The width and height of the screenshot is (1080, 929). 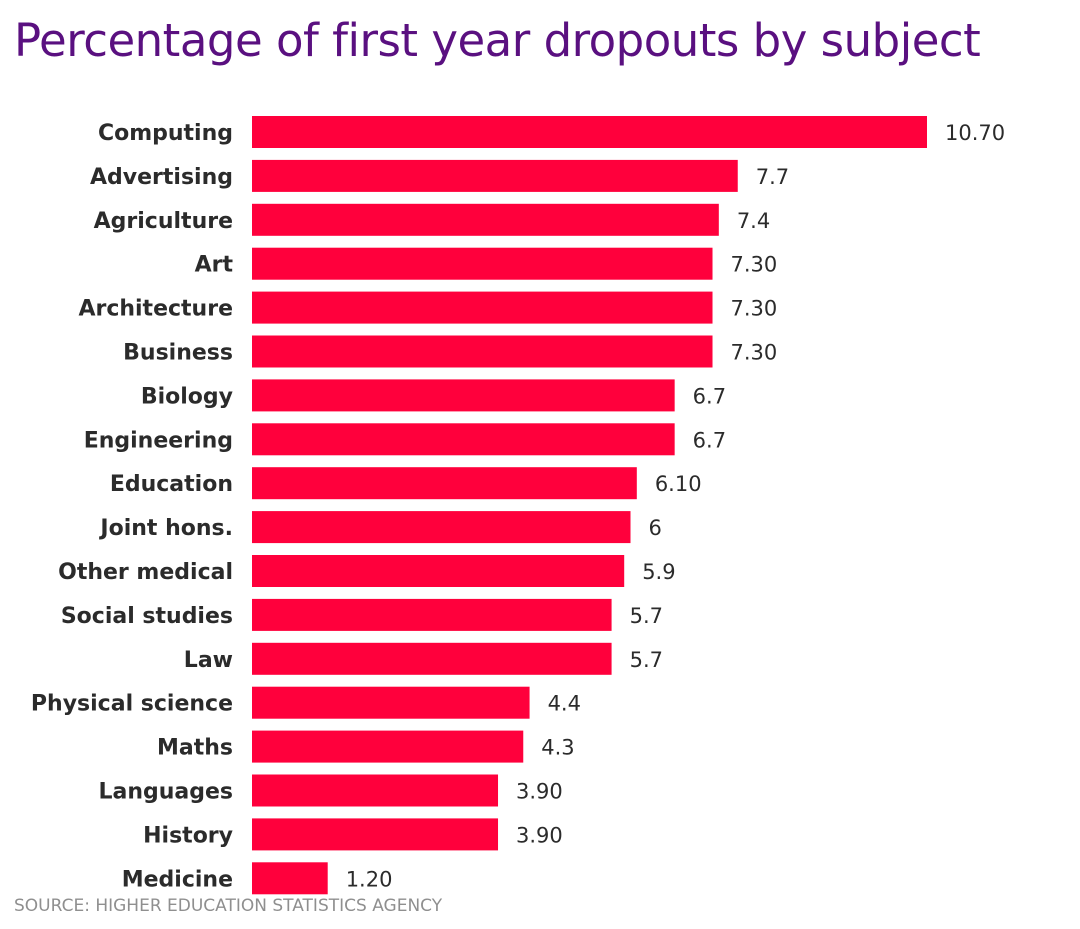 I want to click on data-label: 6, so click(x=655, y=528).